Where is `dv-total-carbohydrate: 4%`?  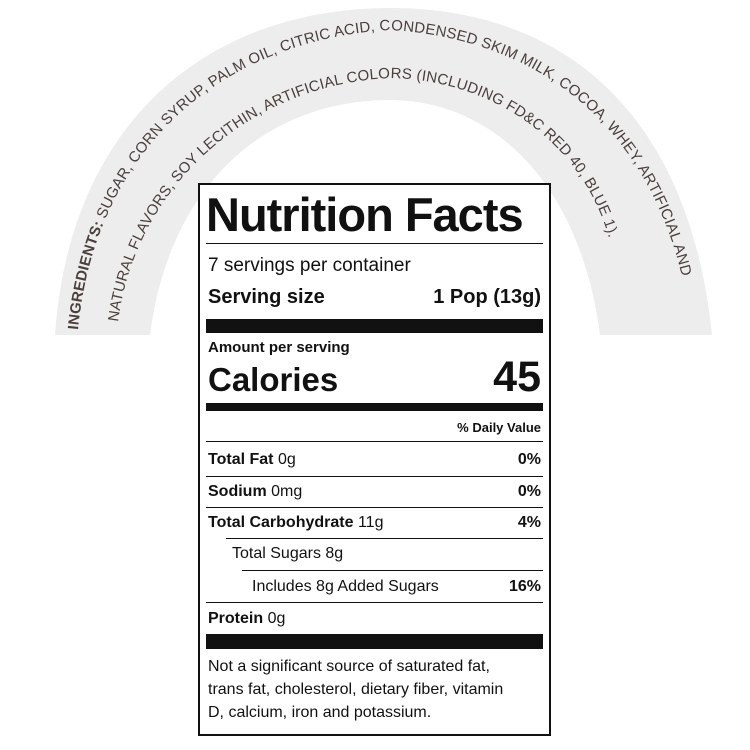
dv-total-carbohydrate: 4% is located at coordinates (529, 522).